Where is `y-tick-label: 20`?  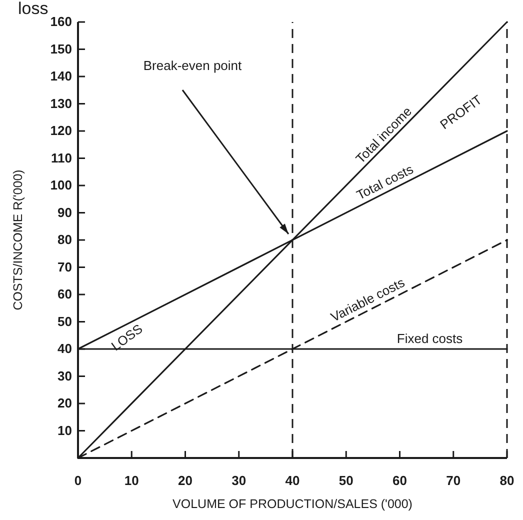 y-tick-label: 20 is located at coordinates (65, 403).